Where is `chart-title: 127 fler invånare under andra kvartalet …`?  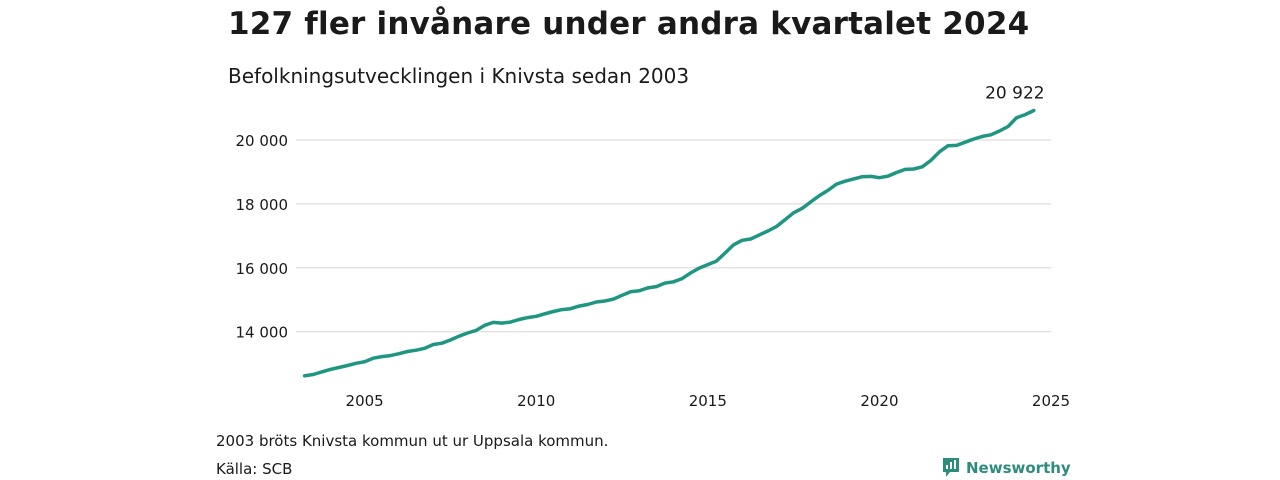
chart-title: 127 fler invånare under andra kvartalet … is located at coordinates (629, 24).